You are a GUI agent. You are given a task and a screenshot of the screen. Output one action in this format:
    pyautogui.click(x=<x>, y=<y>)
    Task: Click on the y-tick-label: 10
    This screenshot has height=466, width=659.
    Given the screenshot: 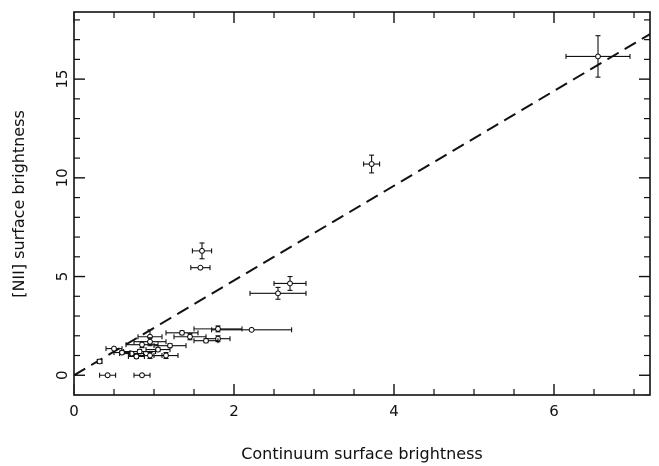 What is the action you would take?
    pyautogui.click(x=62, y=177)
    